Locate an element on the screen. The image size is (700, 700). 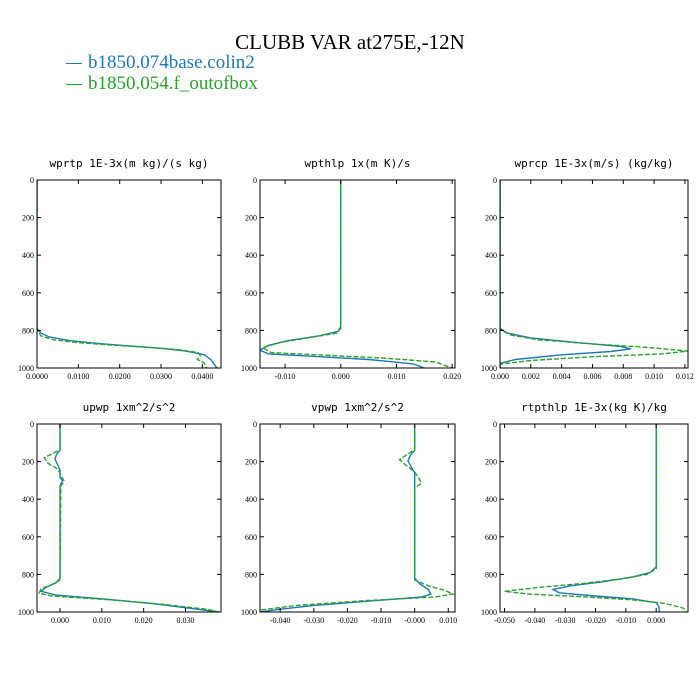
x-tick-label: -0.050 is located at coordinates (504, 620).